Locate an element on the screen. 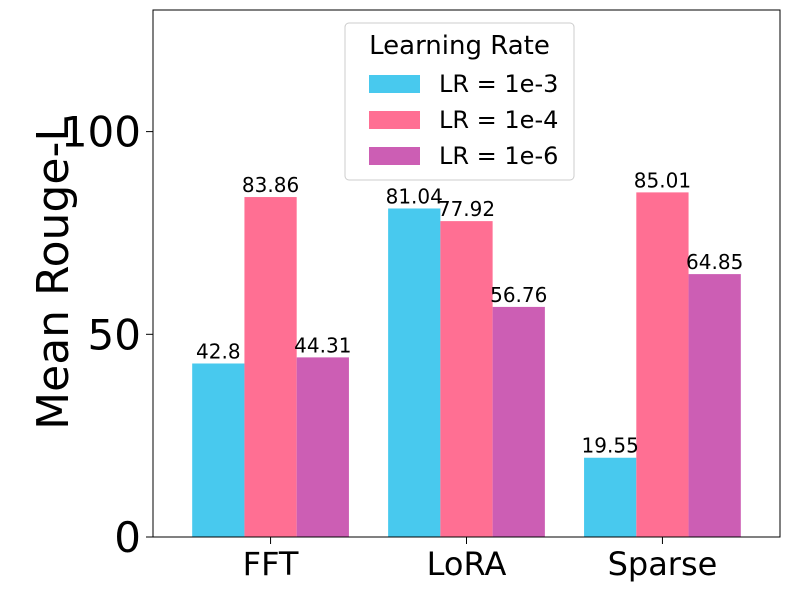 Image resolution: width=790 pixels, height=590 pixels. y-tick-label: 0 is located at coordinates (127, 537).